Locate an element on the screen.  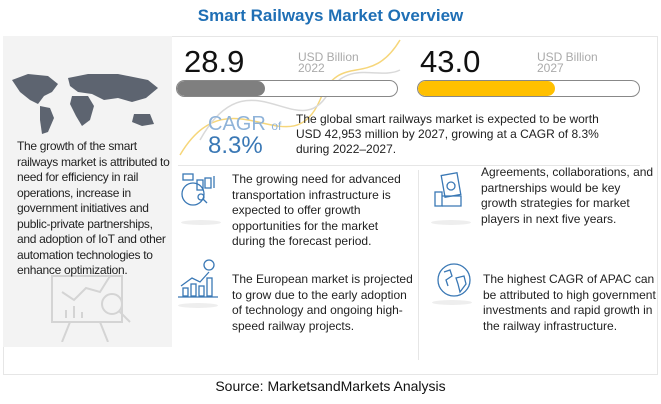
page-title: Smart Railways Market Overview is located at coordinates (330, 15).